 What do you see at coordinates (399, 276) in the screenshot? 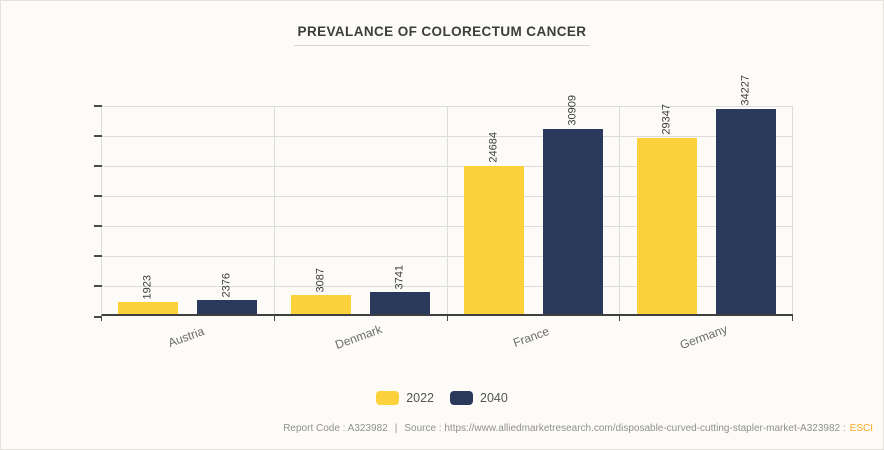
I see `value-label: 3741` at bounding box center [399, 276].